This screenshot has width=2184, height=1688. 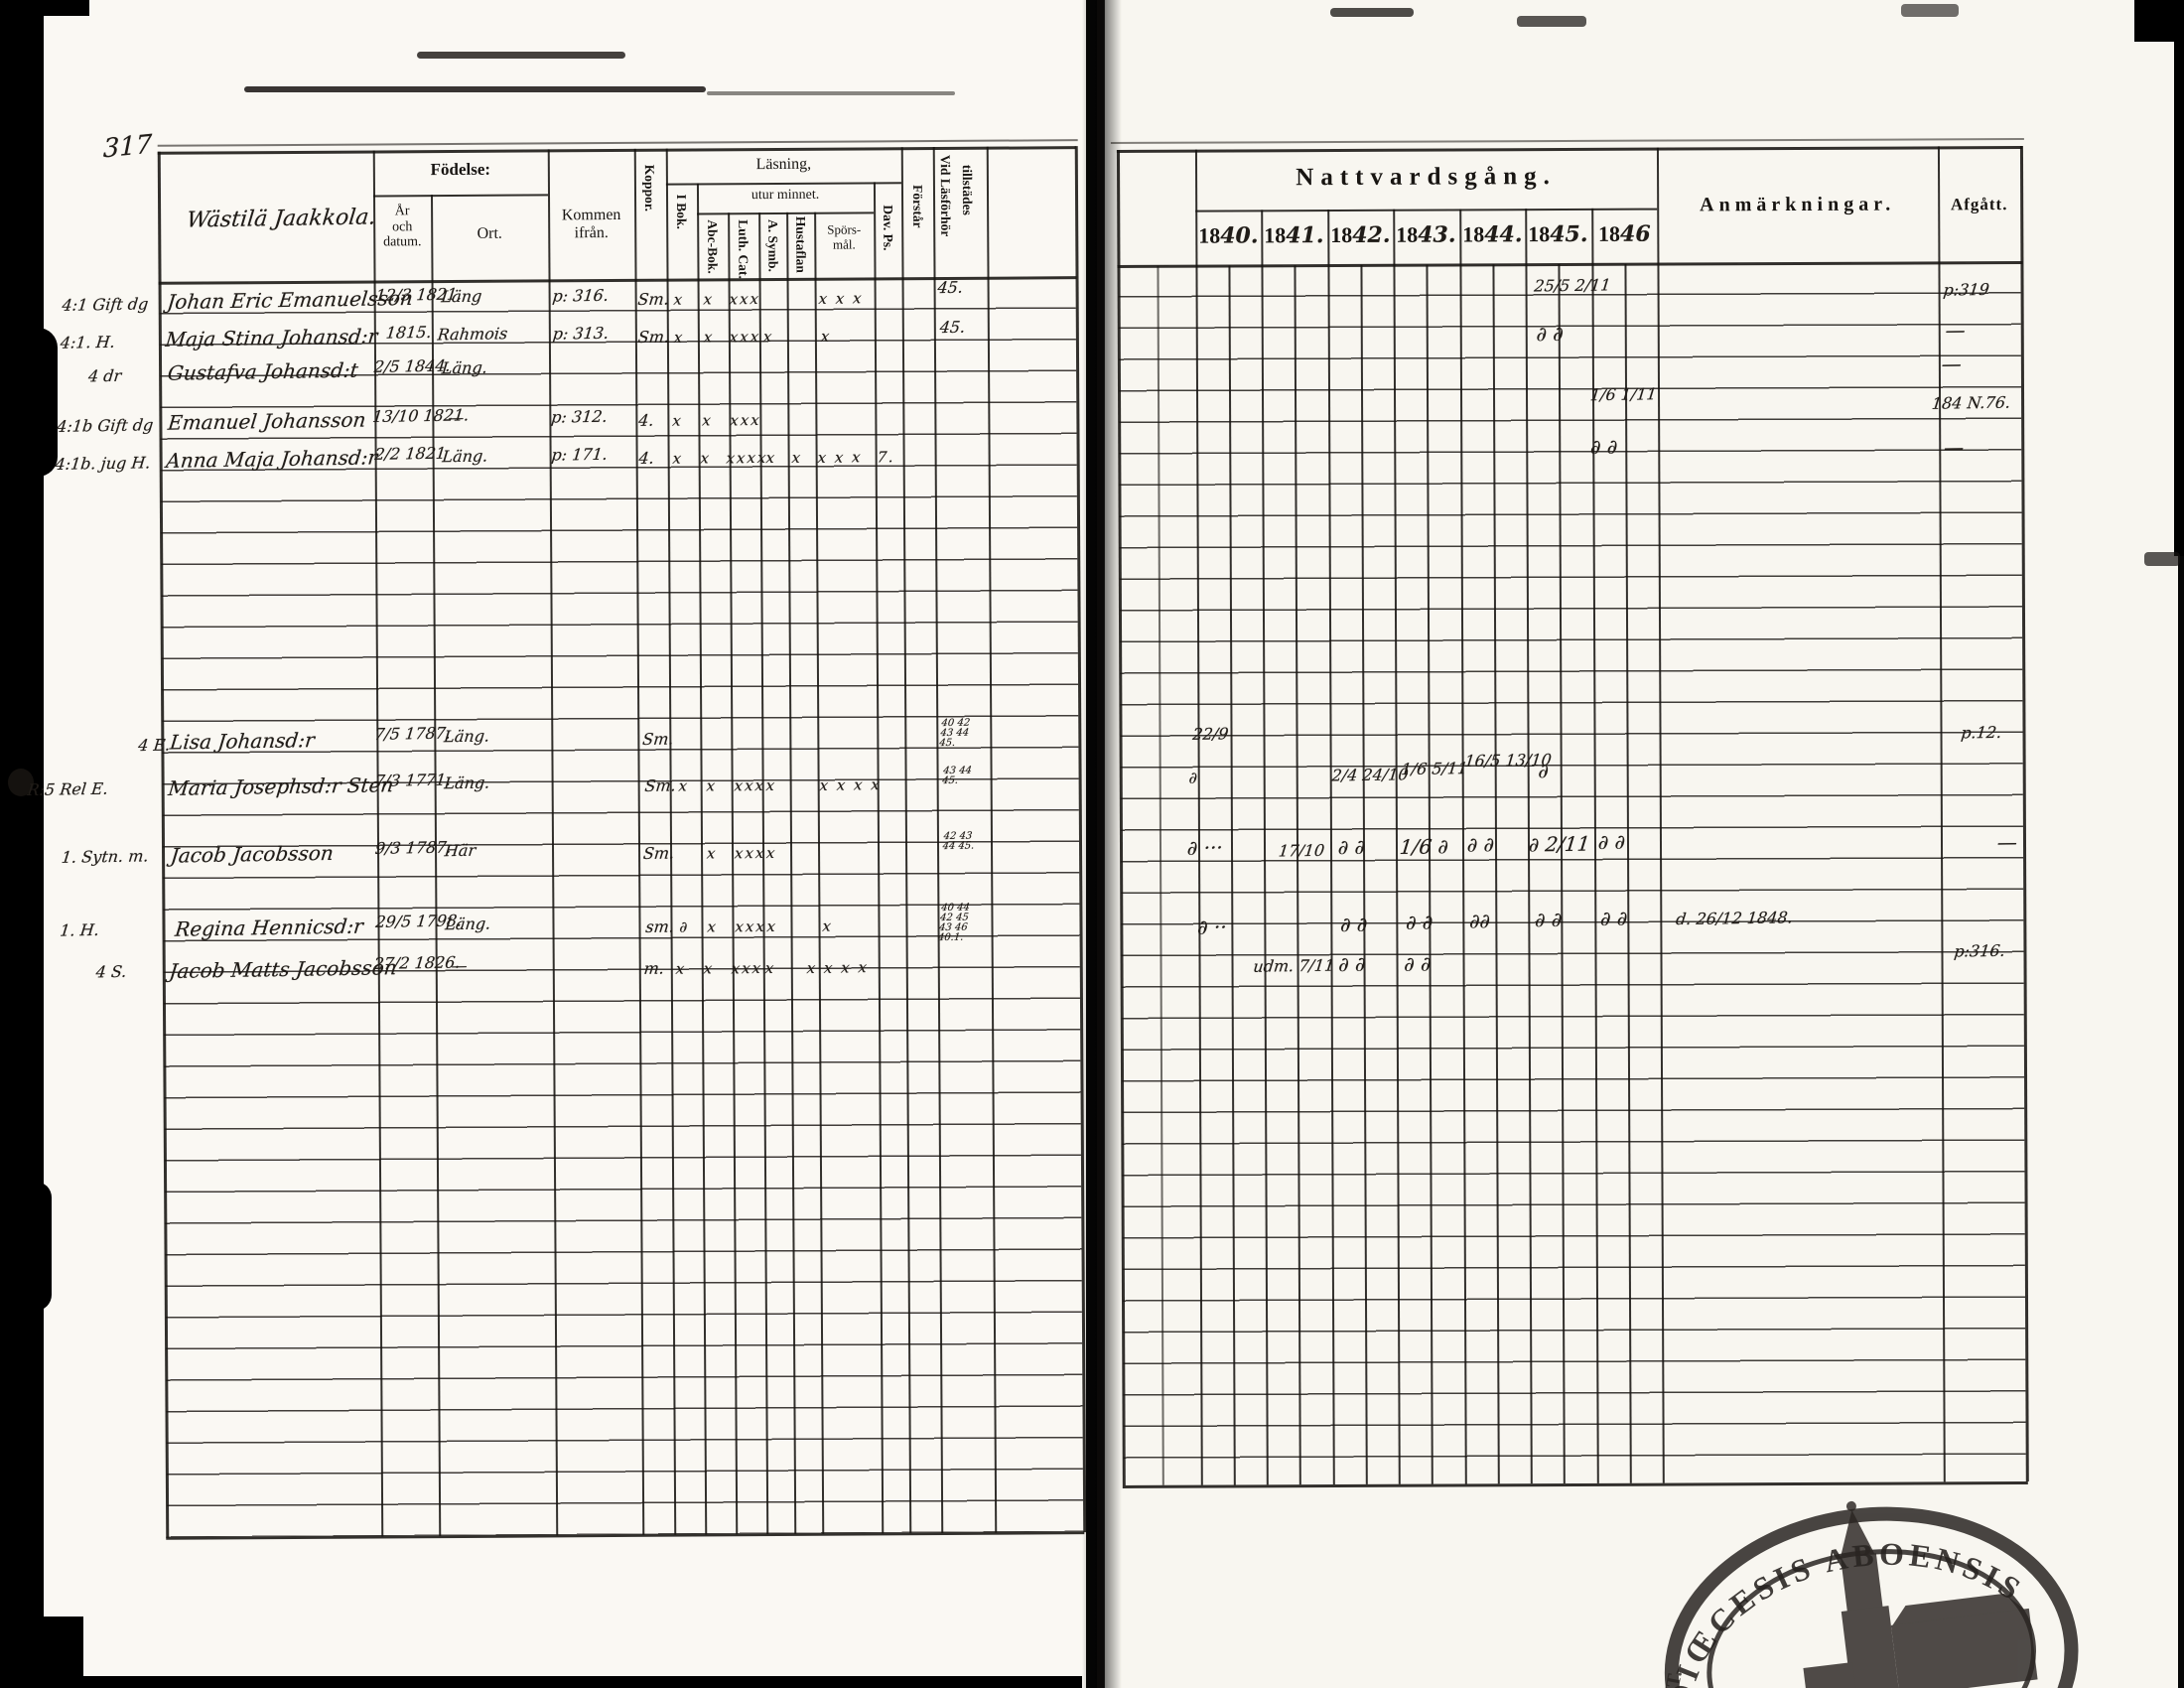 What do you see at coordinates (1205, 847) in the screenshot?
I see `communion-mark: ∂ ···` at bounding box center [1205, 847].